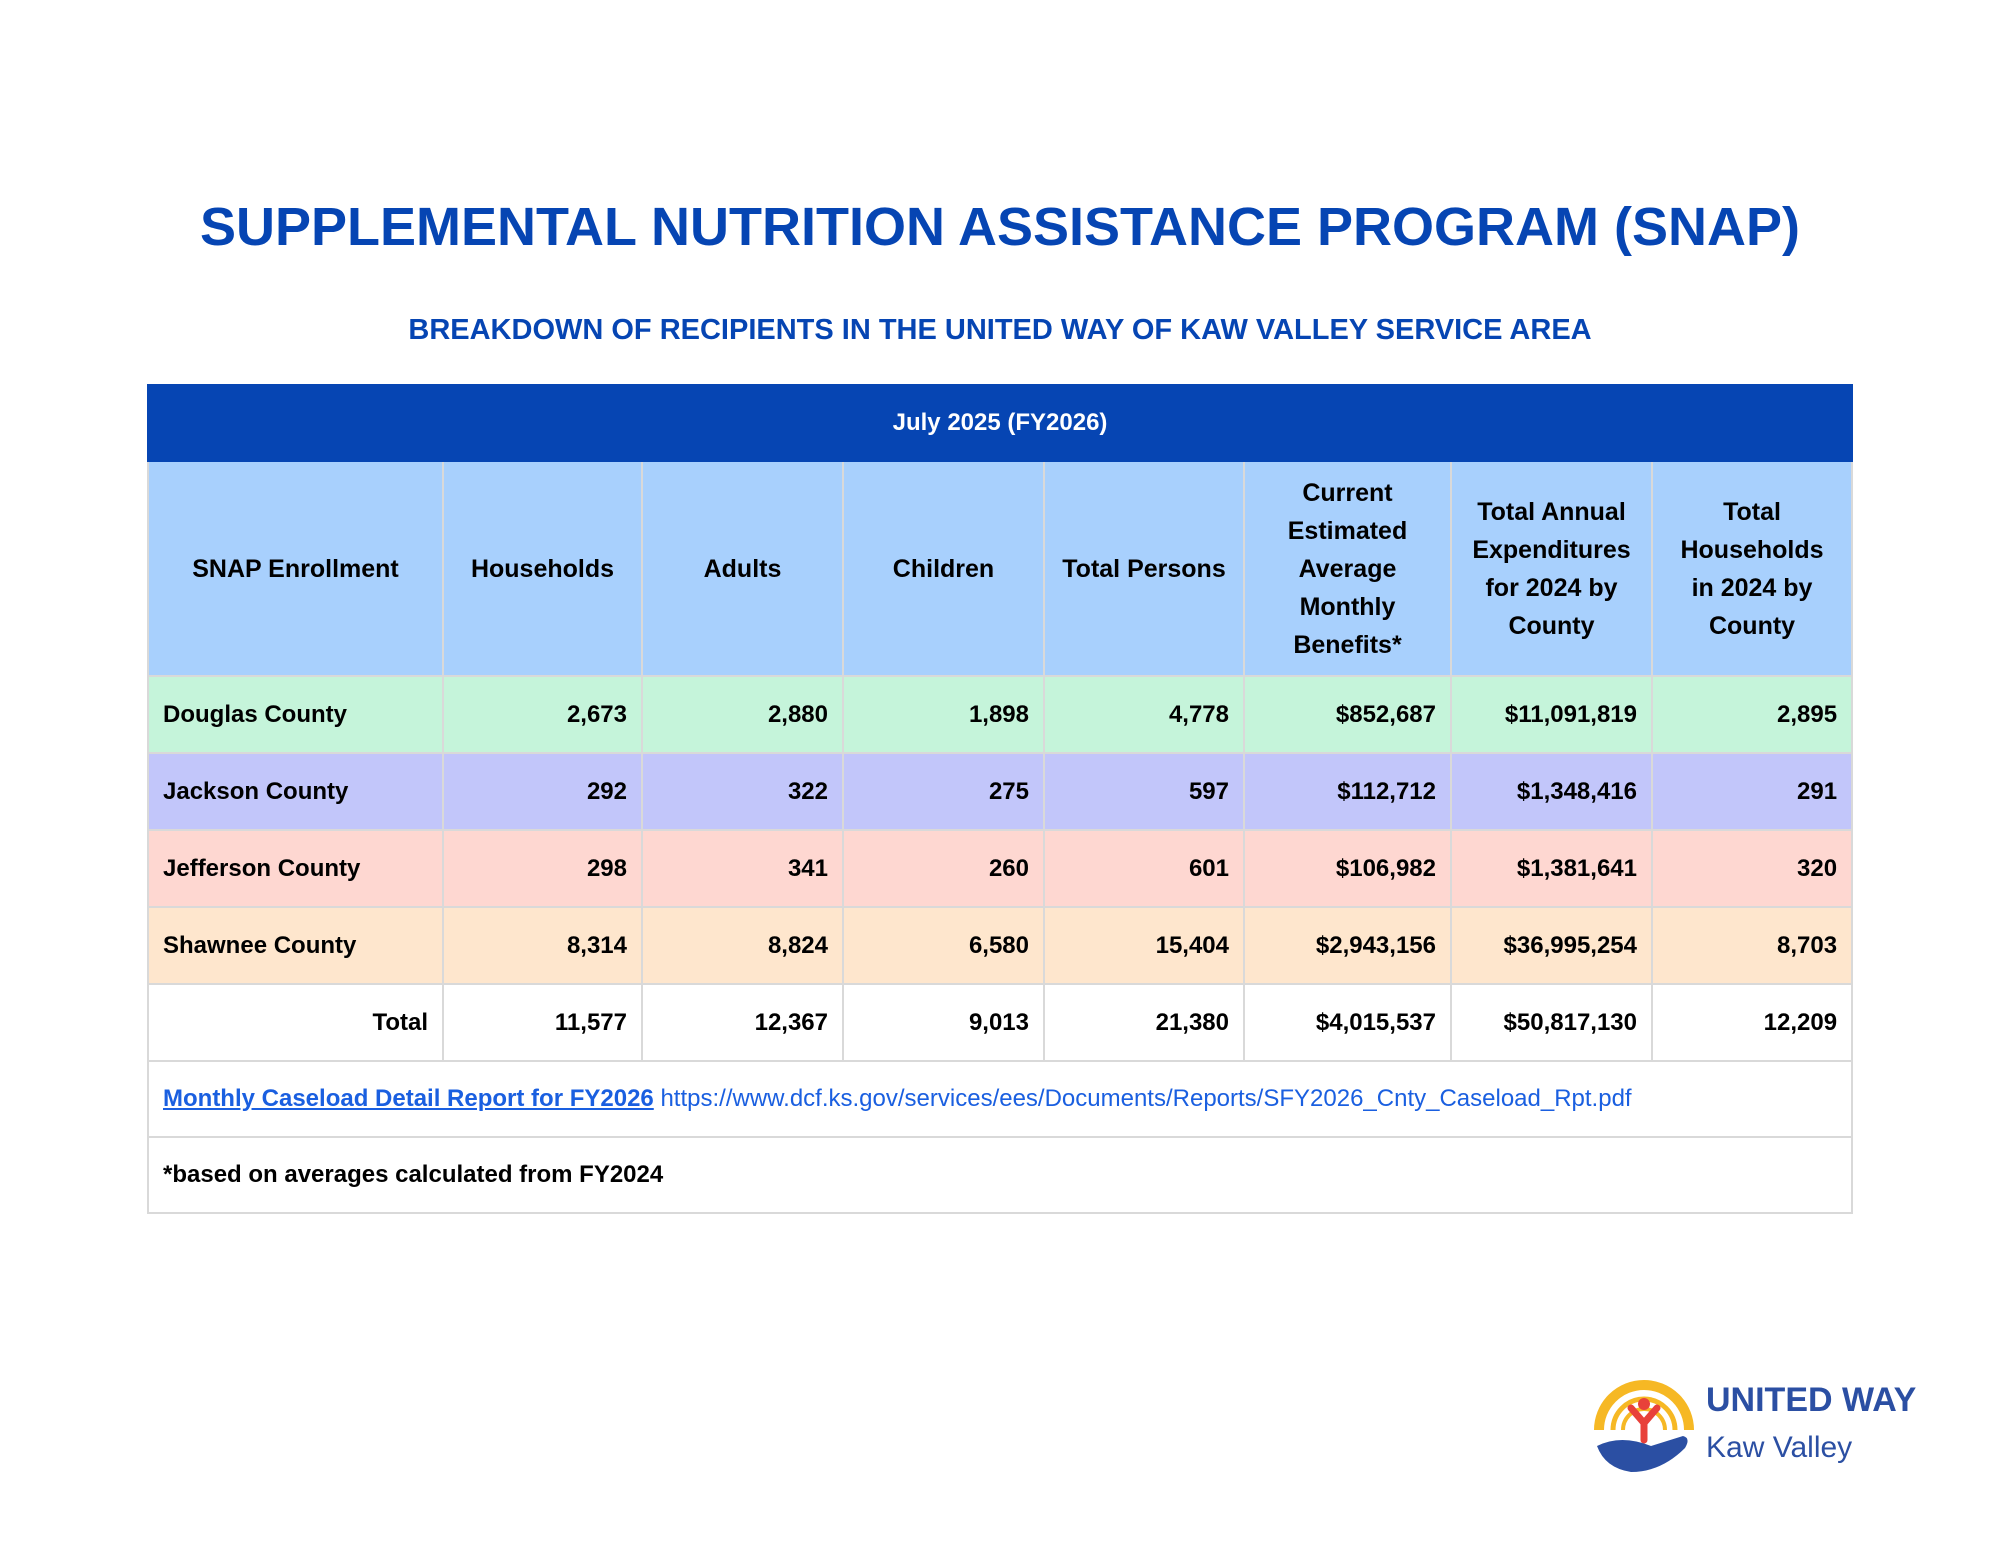 The width and height of the screenshot is (2000, 1545). I want to click on cell-value: 8,703, so click(1752, 945).